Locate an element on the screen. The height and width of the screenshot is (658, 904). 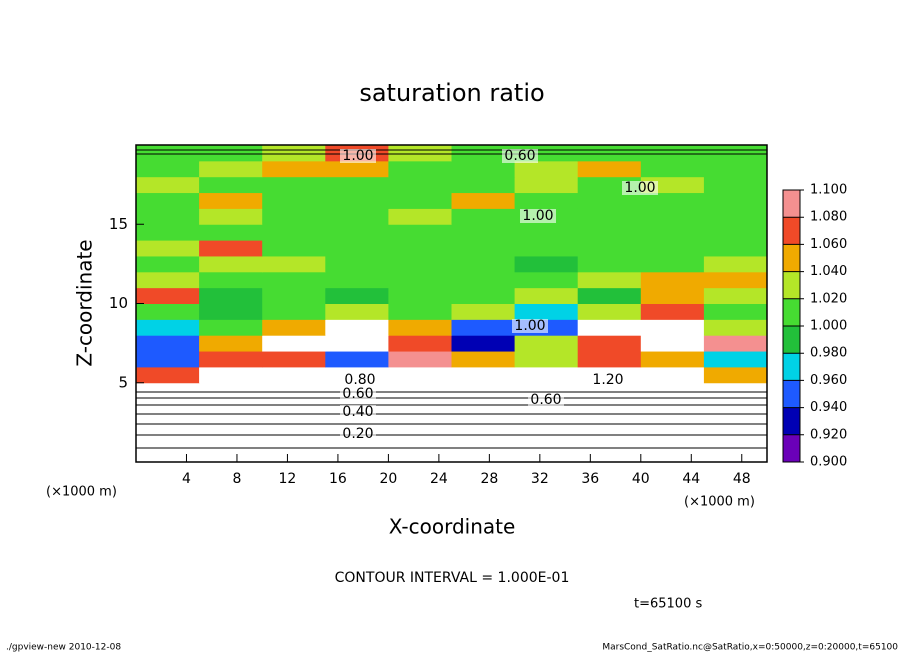
colorbar-label: 0.940 is located at coordinates (828, 407).